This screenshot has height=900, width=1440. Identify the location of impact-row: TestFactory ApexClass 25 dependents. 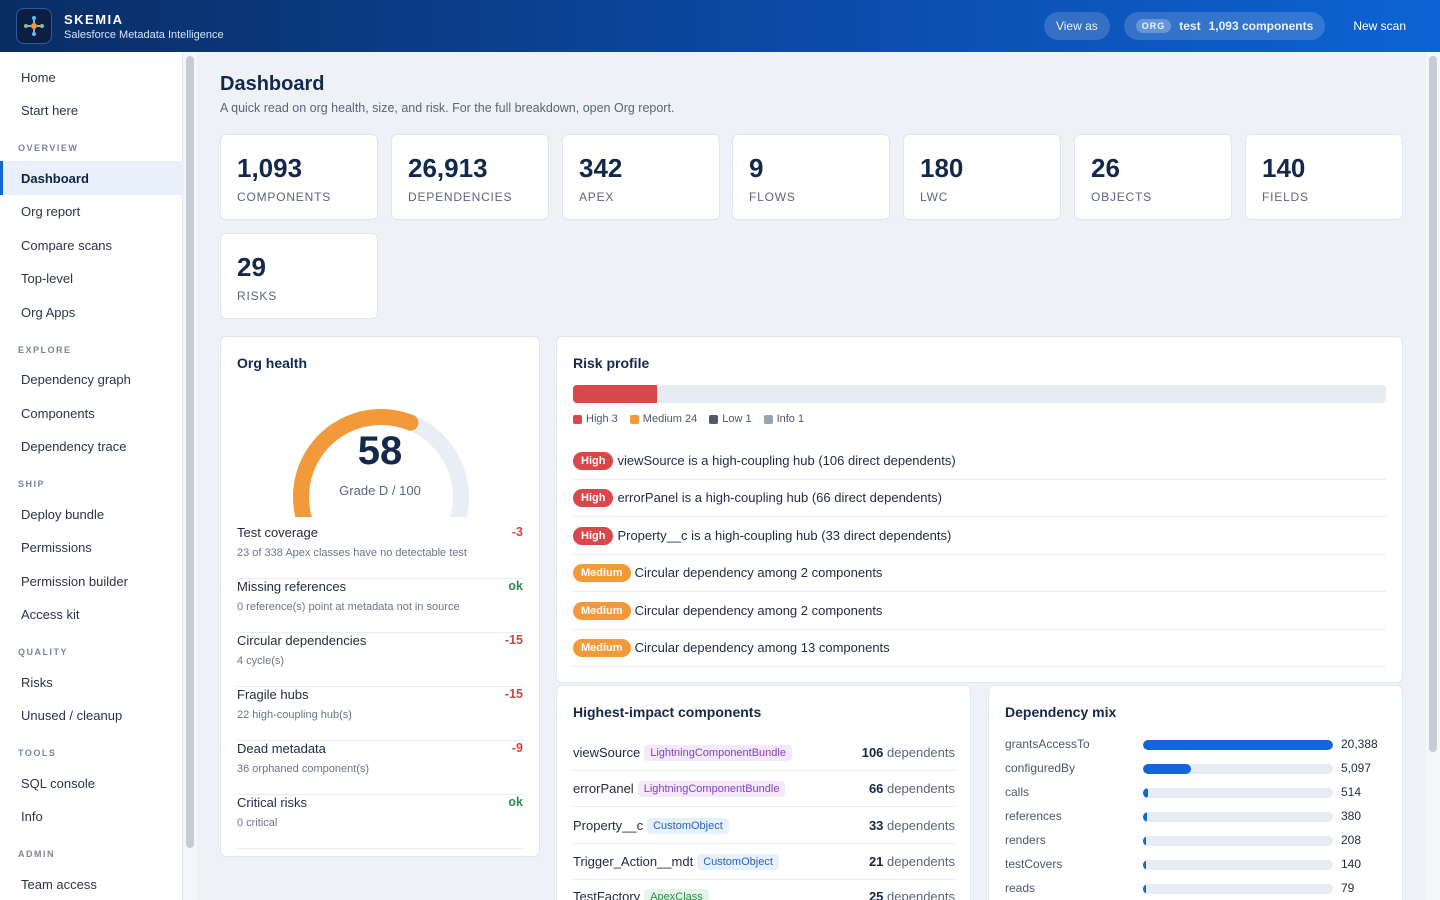
(764, 889).